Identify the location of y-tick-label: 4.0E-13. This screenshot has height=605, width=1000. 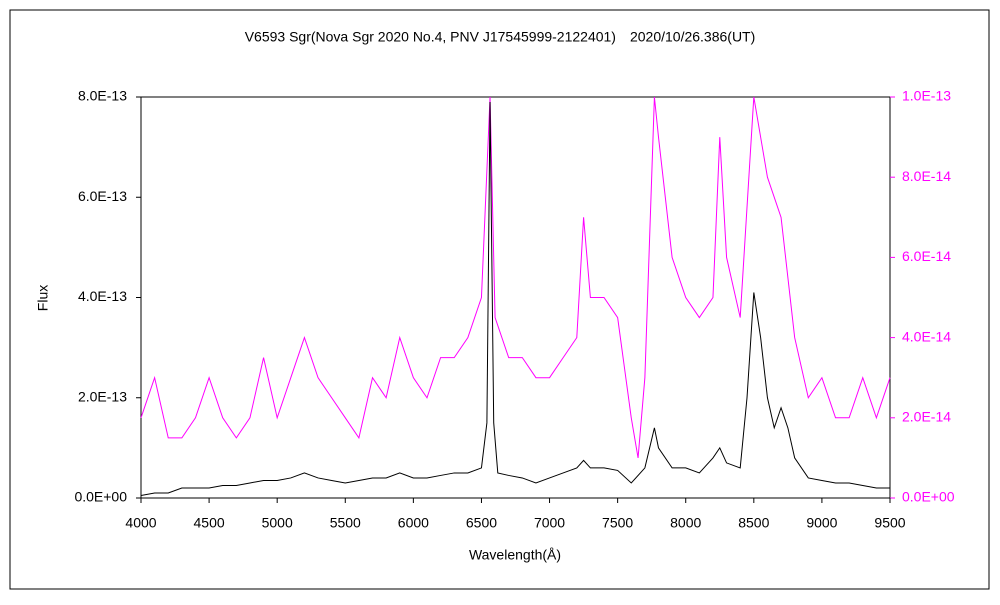
(102, 296).